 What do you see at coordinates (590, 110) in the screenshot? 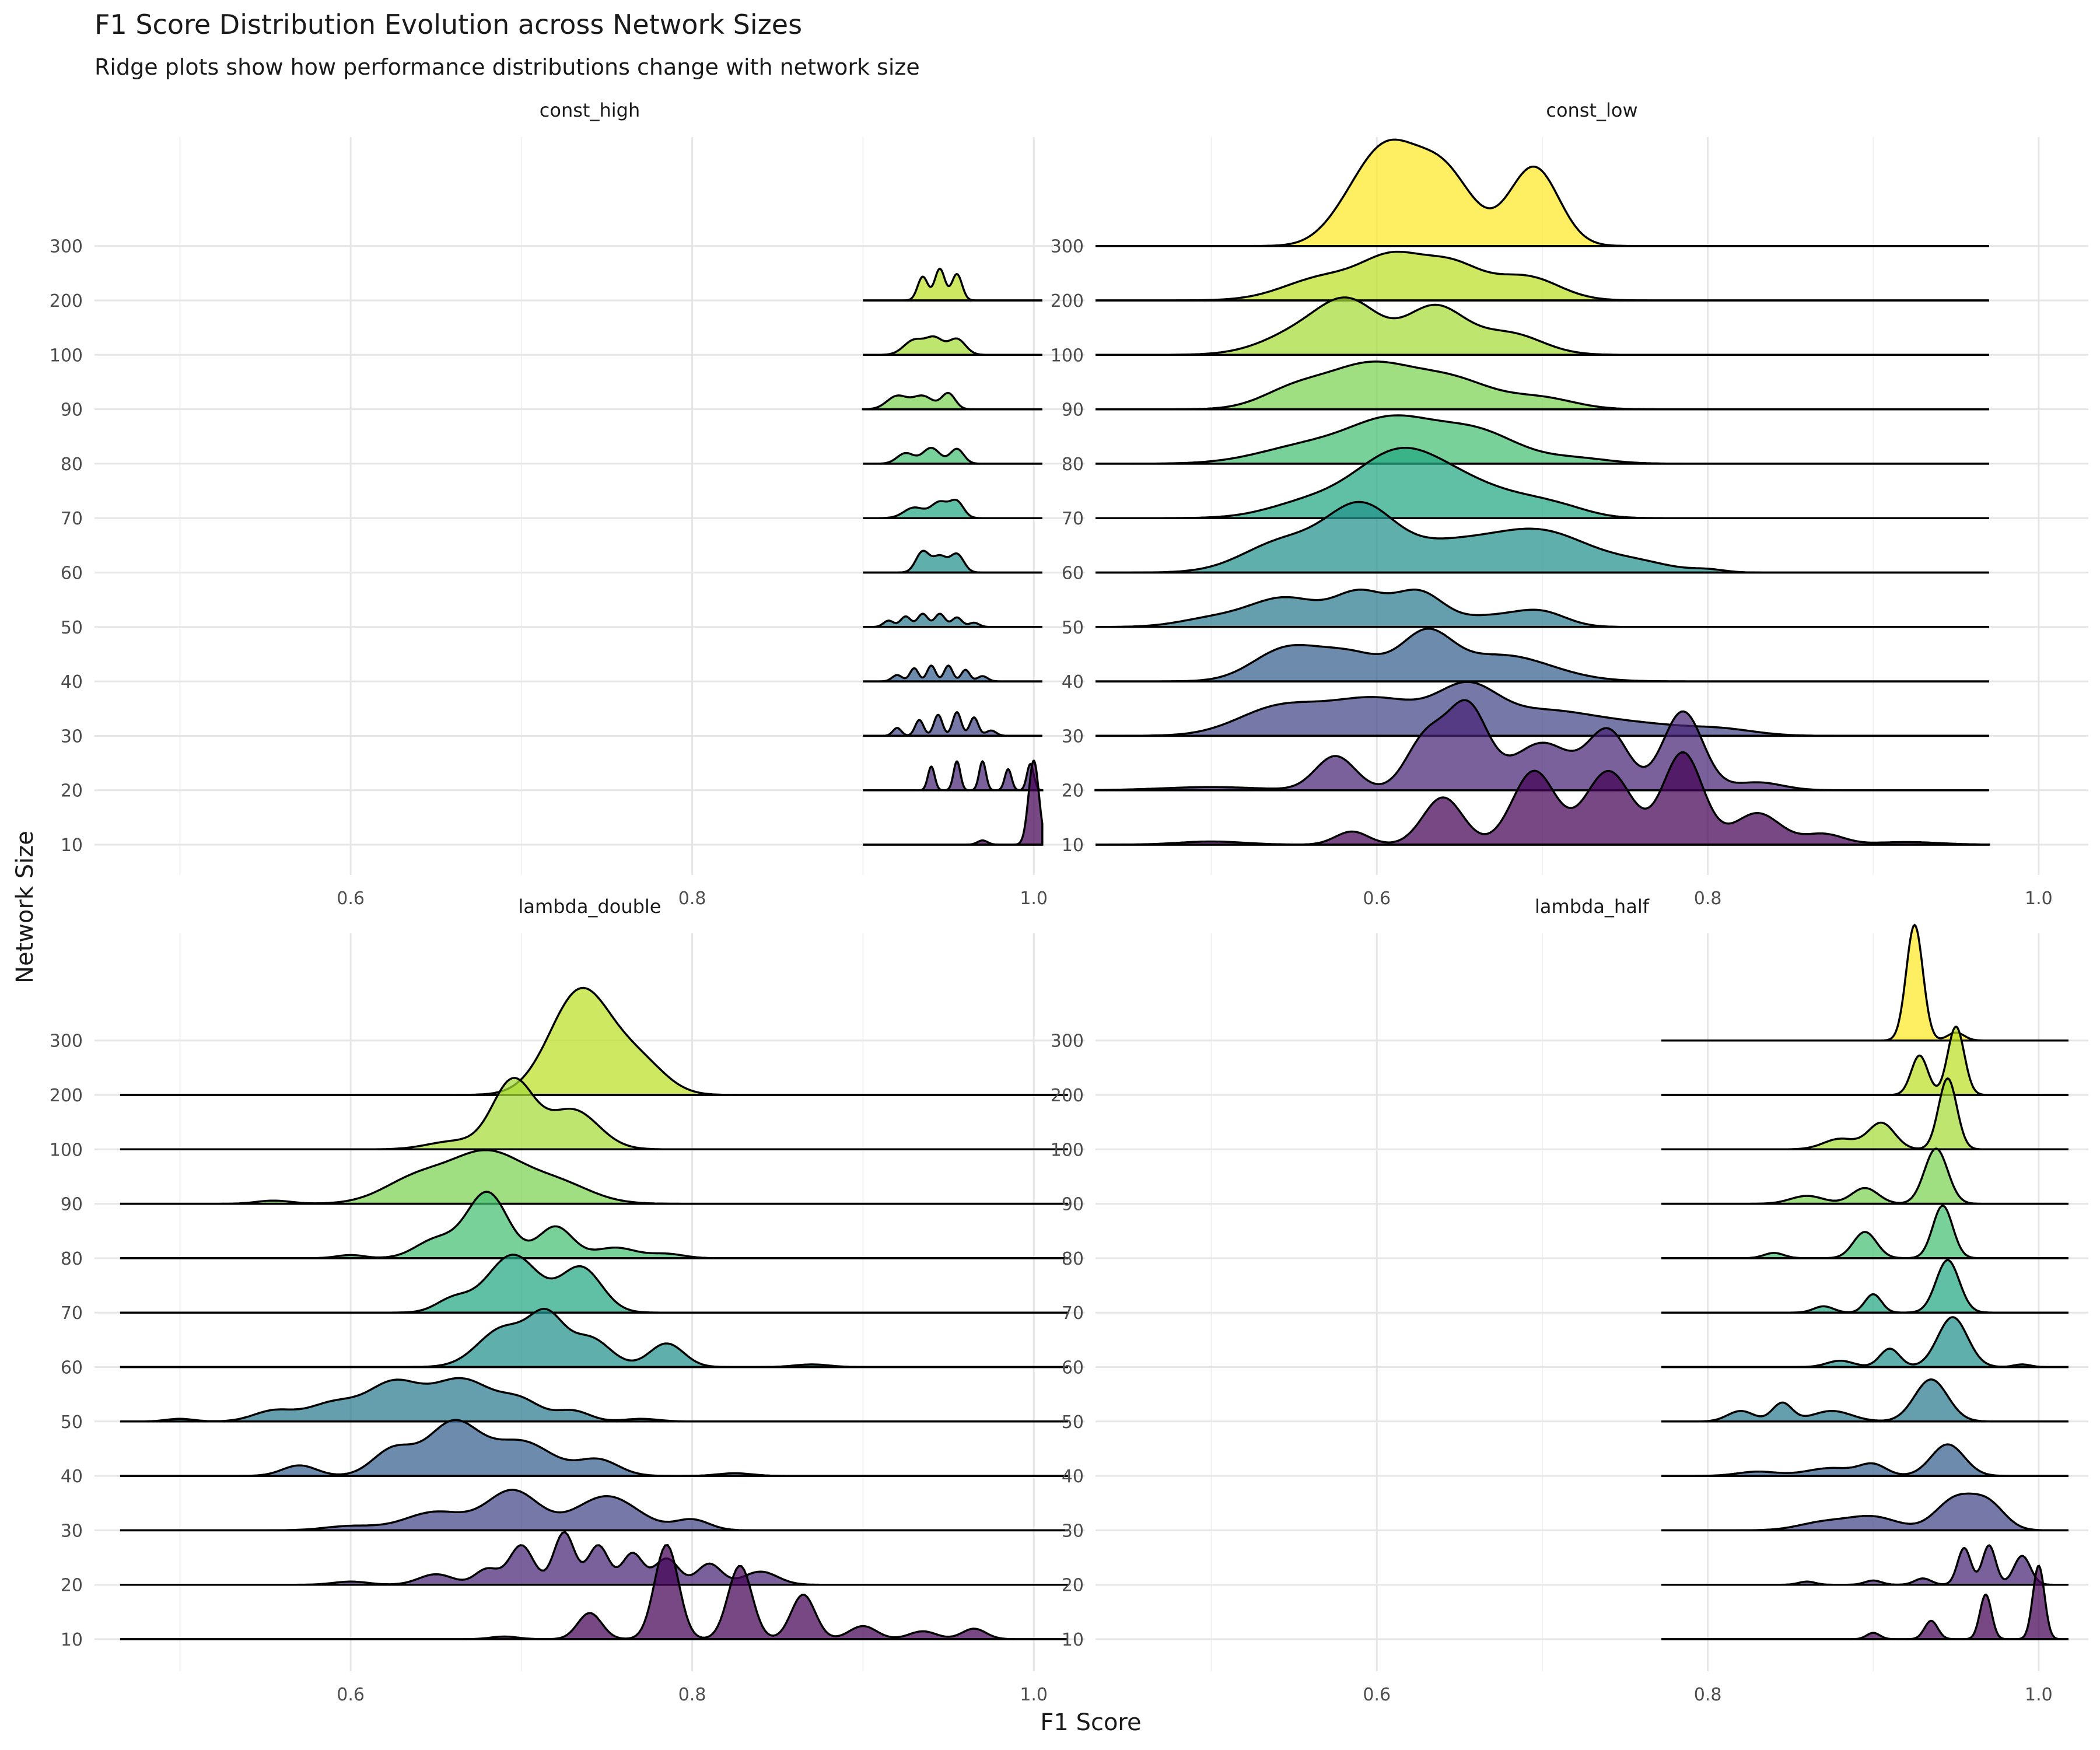
I see `facet-strip-label: const_high` at bounding box center [590, 110].